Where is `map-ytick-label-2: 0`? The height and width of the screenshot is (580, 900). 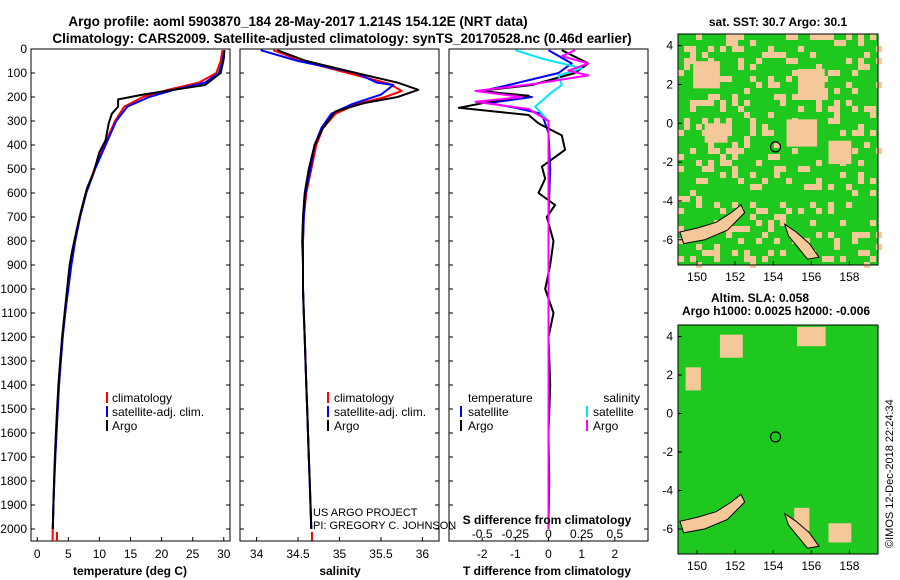
map-ytick-label-2: 0 is located at coordinates (669, 414).